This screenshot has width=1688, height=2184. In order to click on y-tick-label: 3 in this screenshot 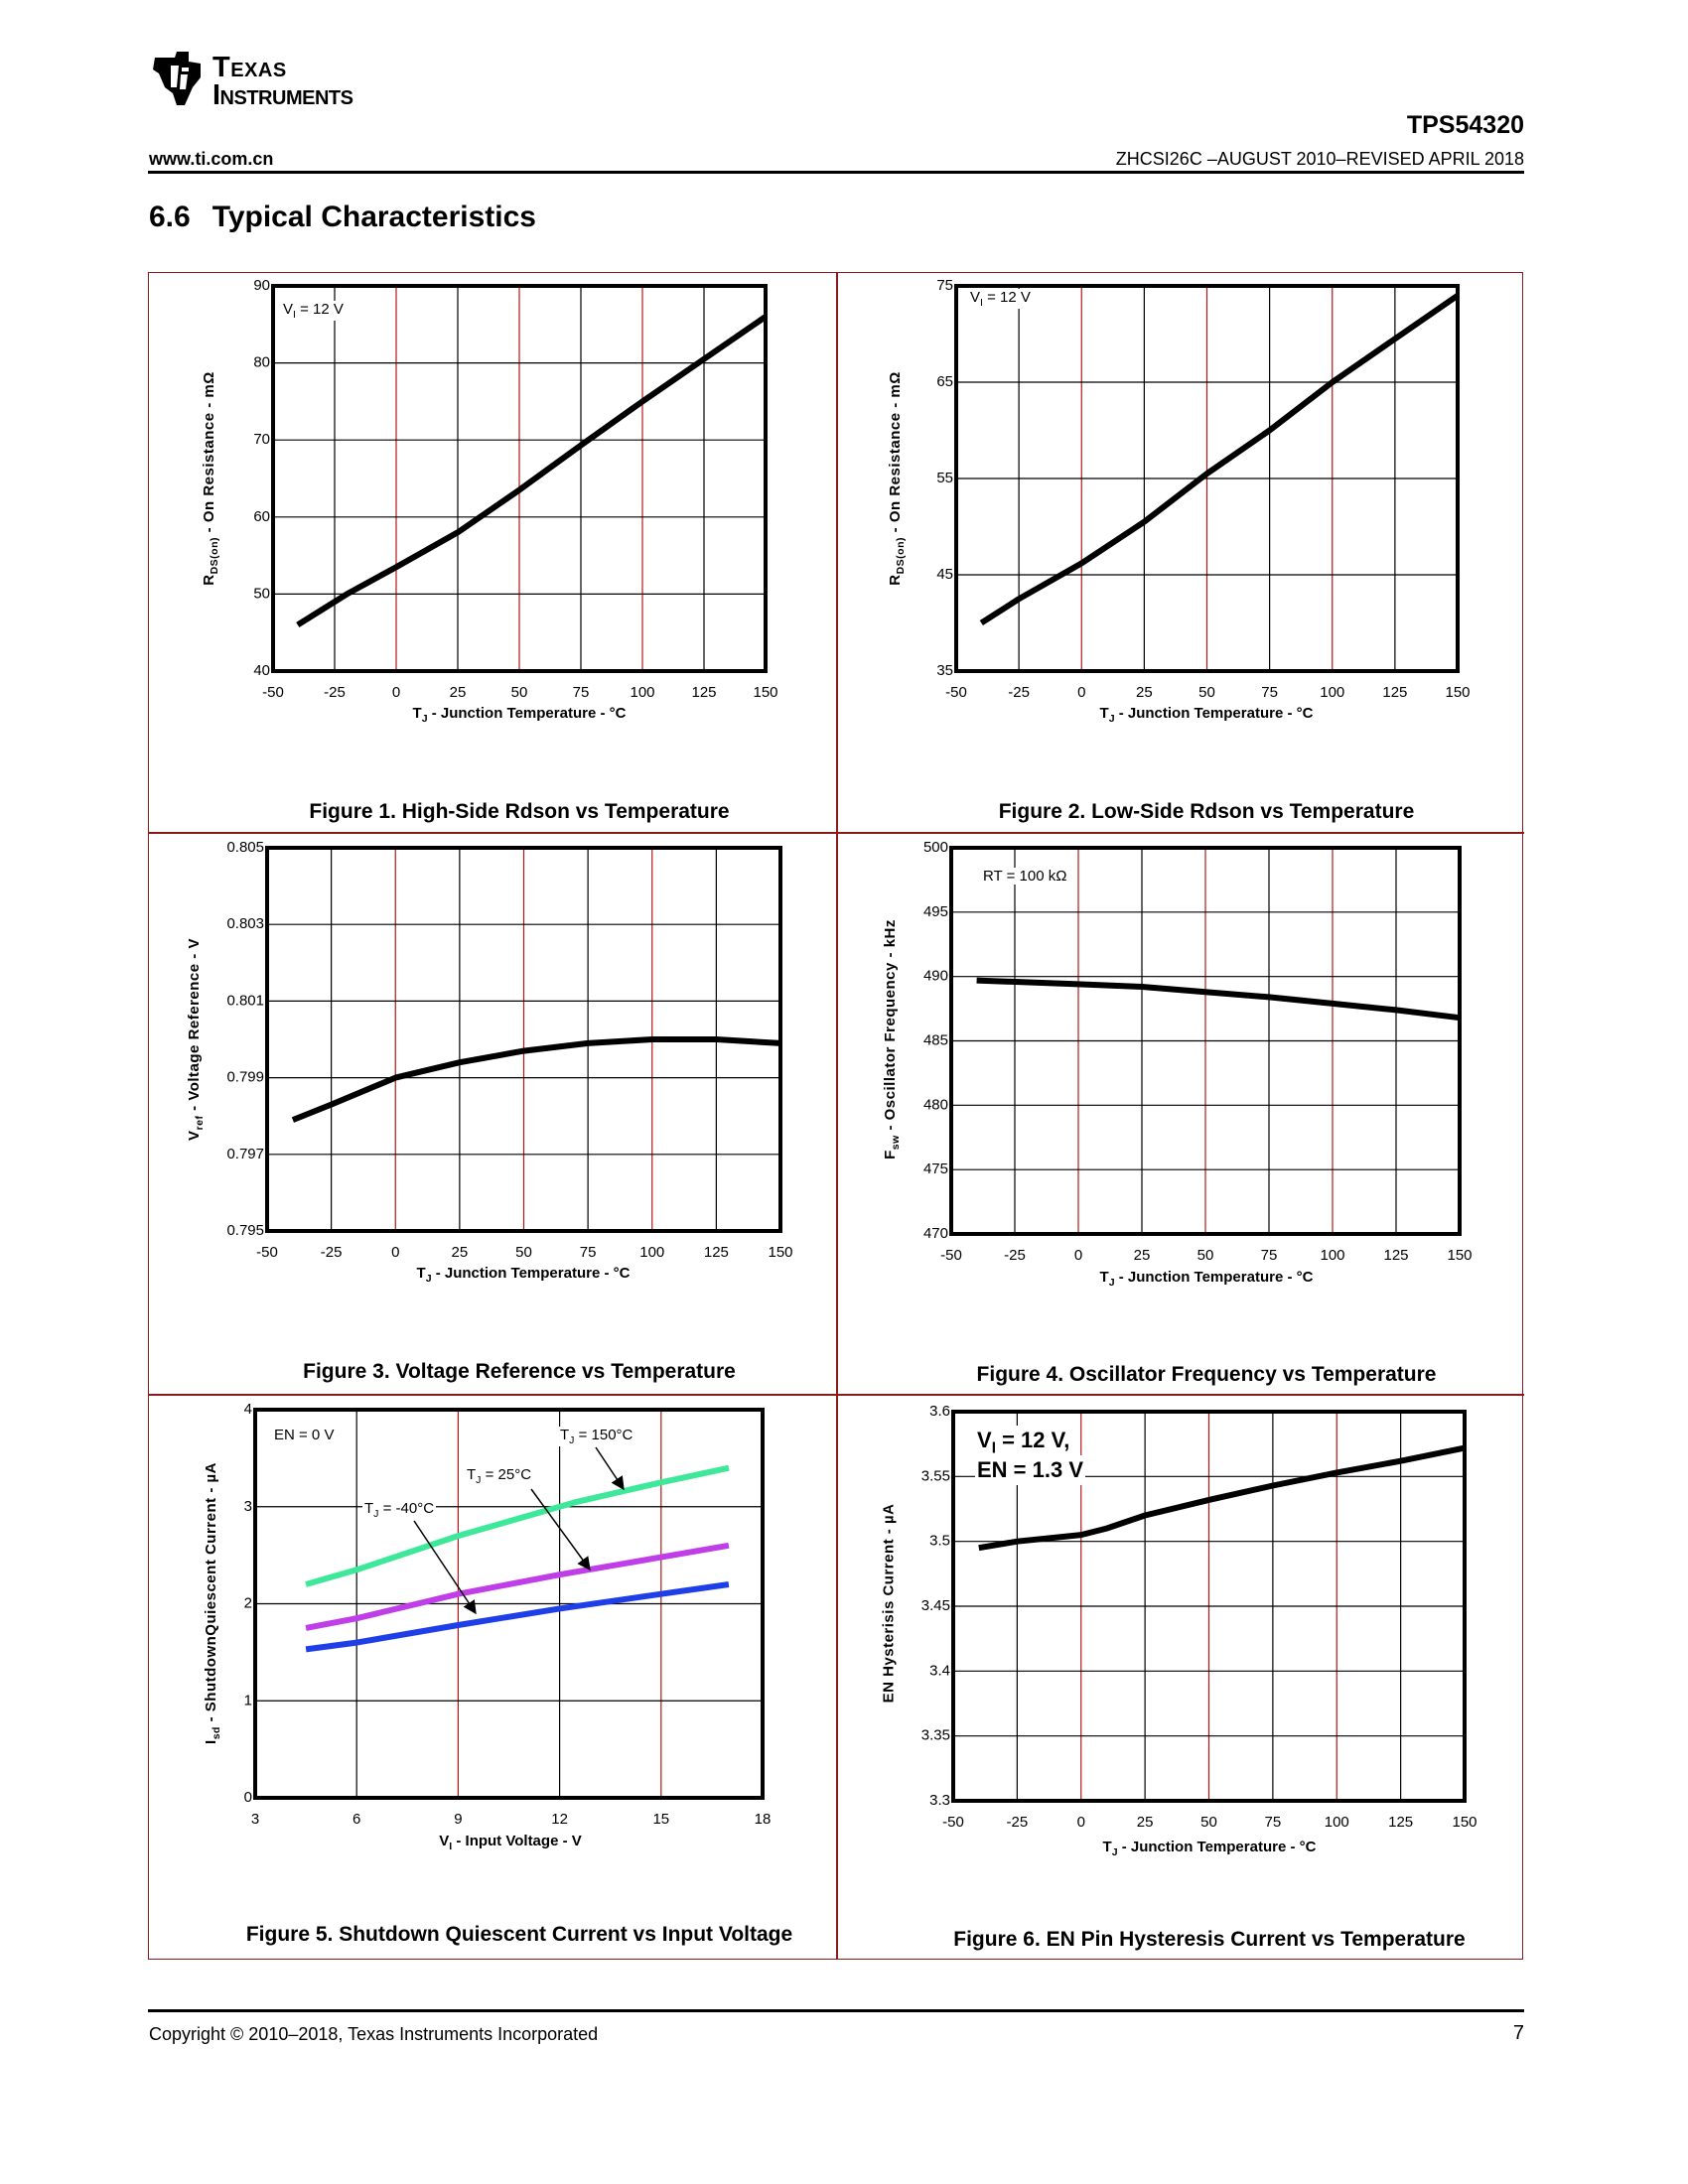, I will do `click(248, 1506)`.